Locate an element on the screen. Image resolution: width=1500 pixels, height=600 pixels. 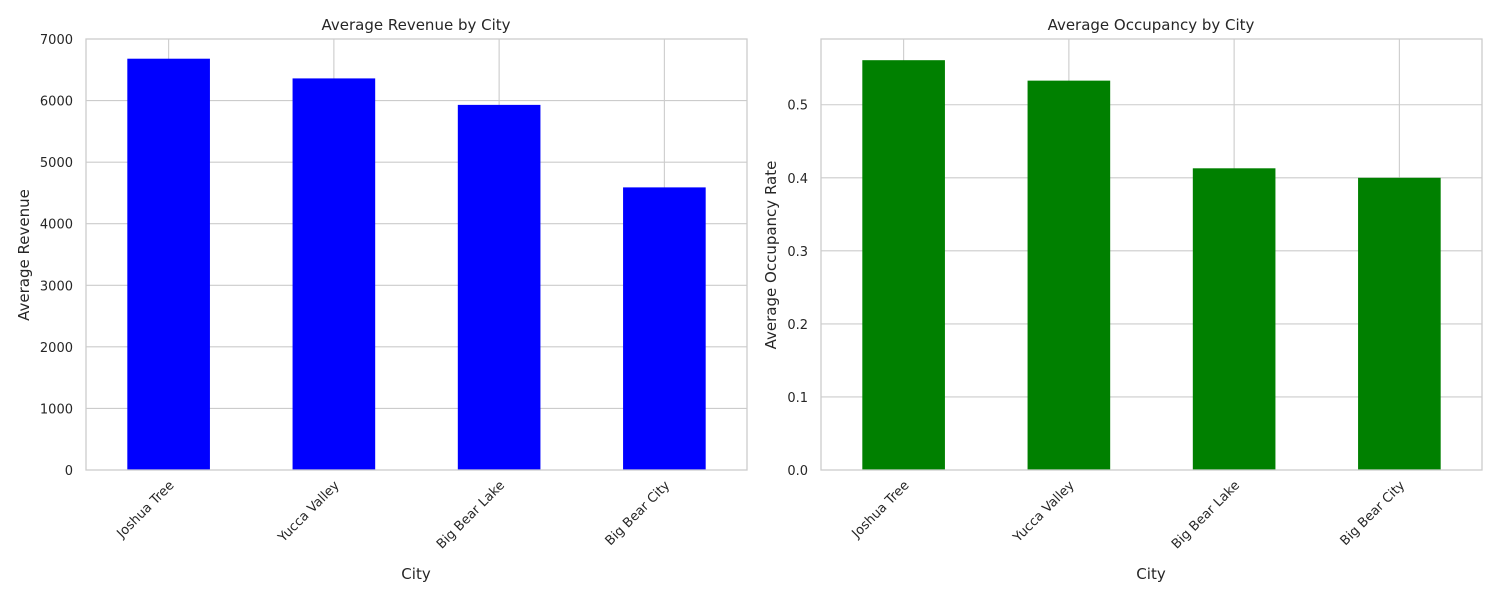
revenue-ytick-label: 0 is located at coordinates (69, 471).